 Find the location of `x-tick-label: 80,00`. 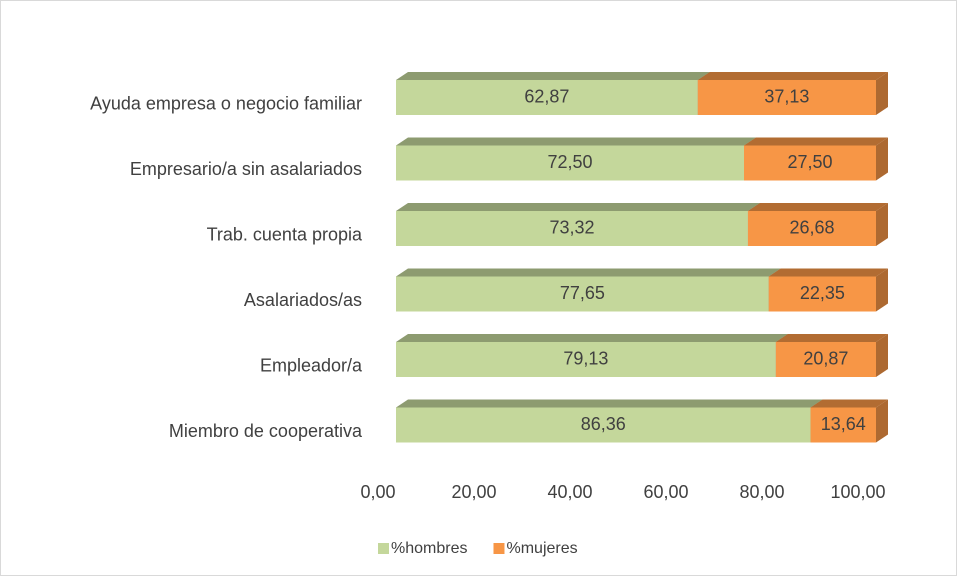

x-tick-label: 80,00 is located at coordinates (761, 492).